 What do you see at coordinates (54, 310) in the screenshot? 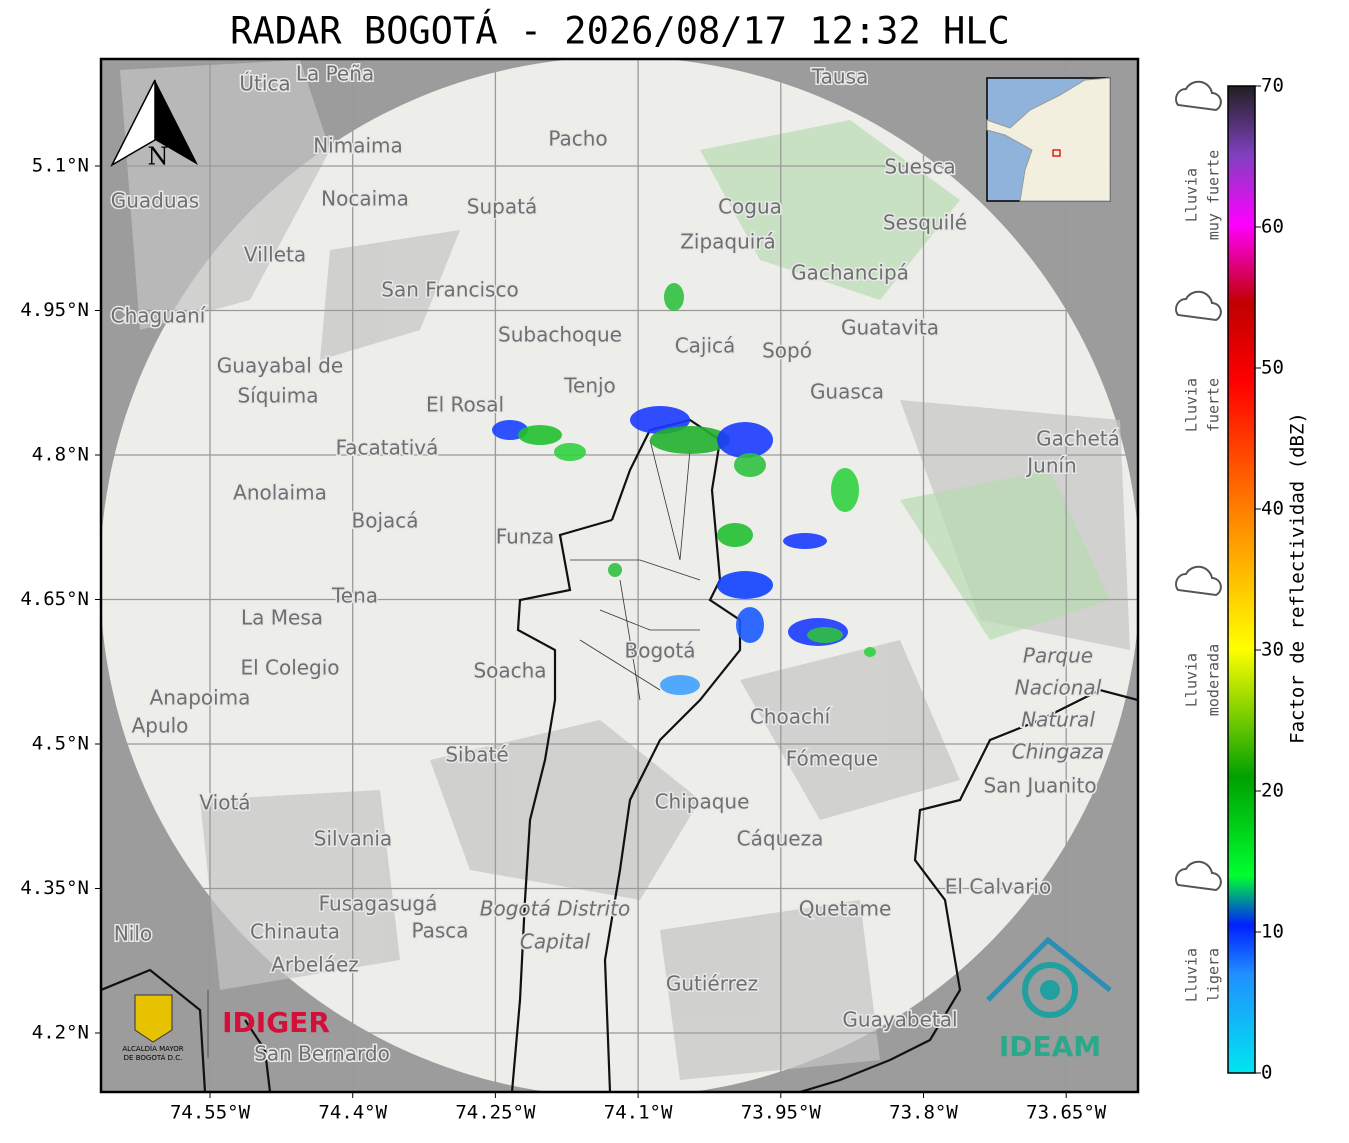
I see `lat-label: 4.95°N` at bounding box center [54, 310].